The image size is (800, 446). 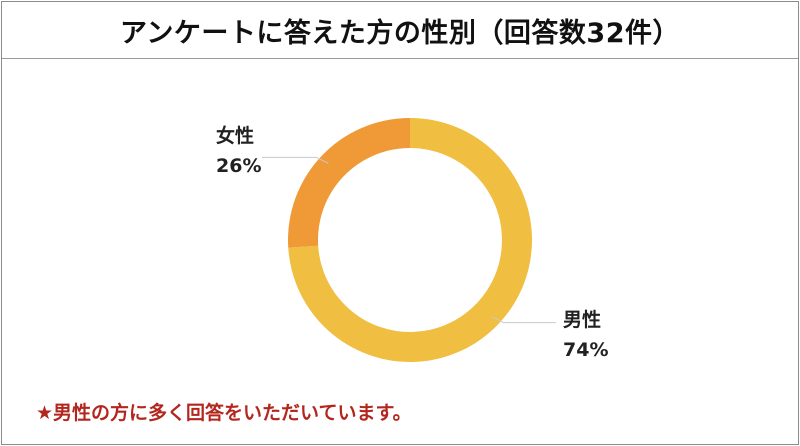 I want to click on title-bar: アンケートに答えた方の性別（回答数32件）, so click(x=400, y=30).